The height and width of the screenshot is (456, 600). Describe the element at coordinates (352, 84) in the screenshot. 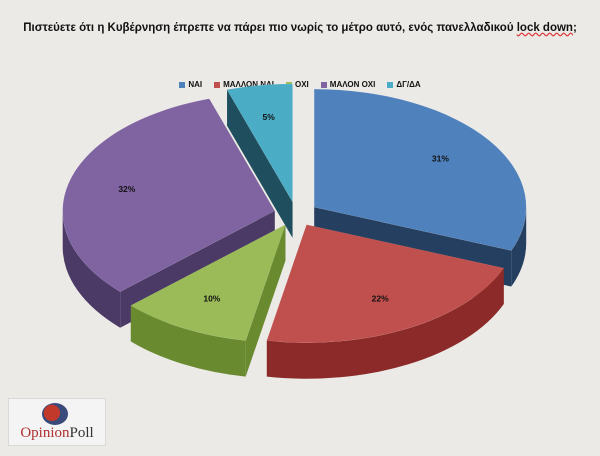

I see `legend-label-3: ΜΑΛΟΝ ΟΧΙ` at that location.